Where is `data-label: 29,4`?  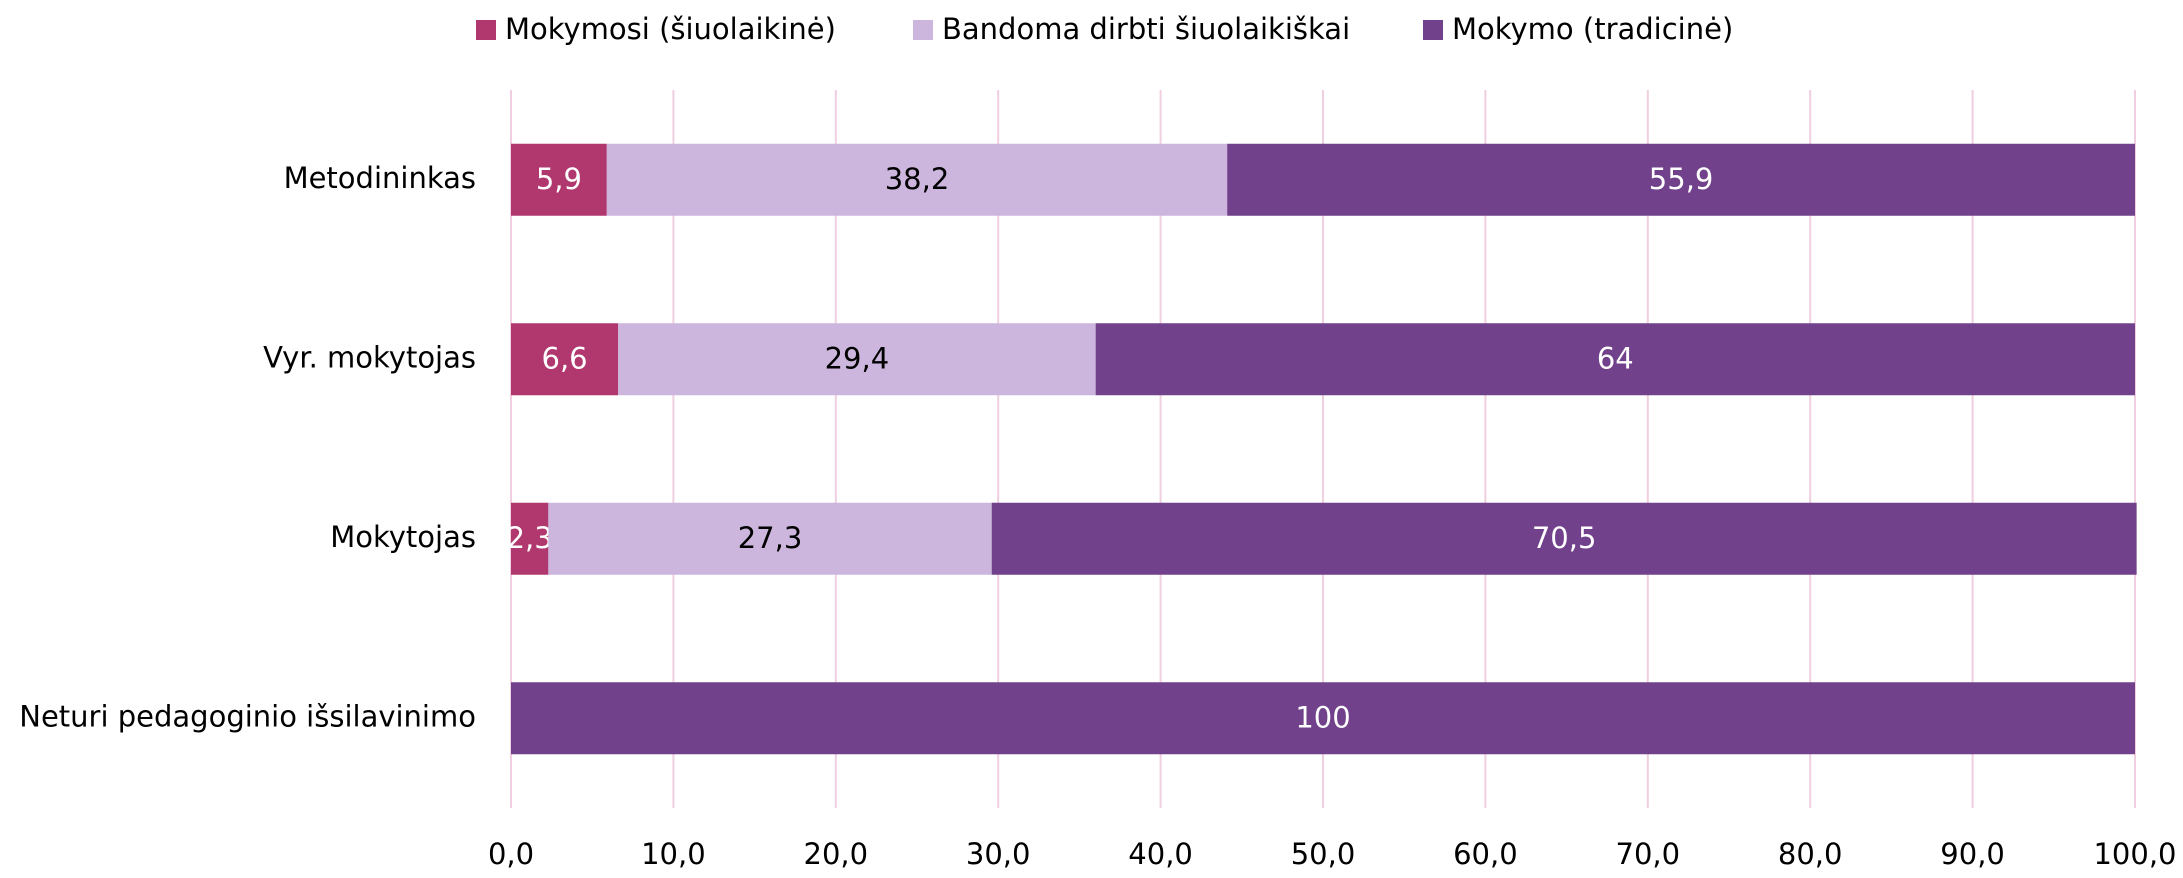 data-label: 29,4 is located at coordinates (857, 358).